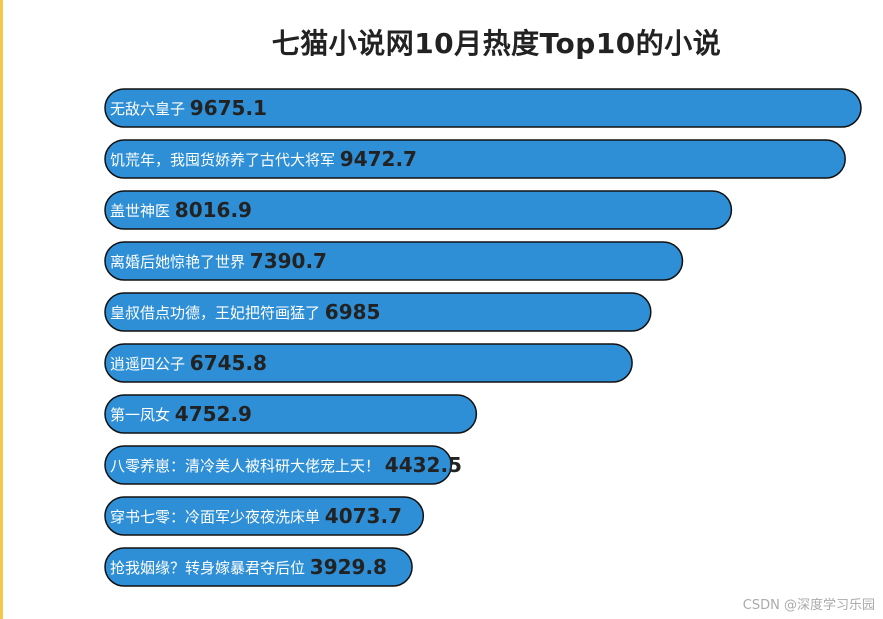 The width and height of the screenshot is (883, 619). I want to click on category-label: 第一凤女, so click(142, 415).